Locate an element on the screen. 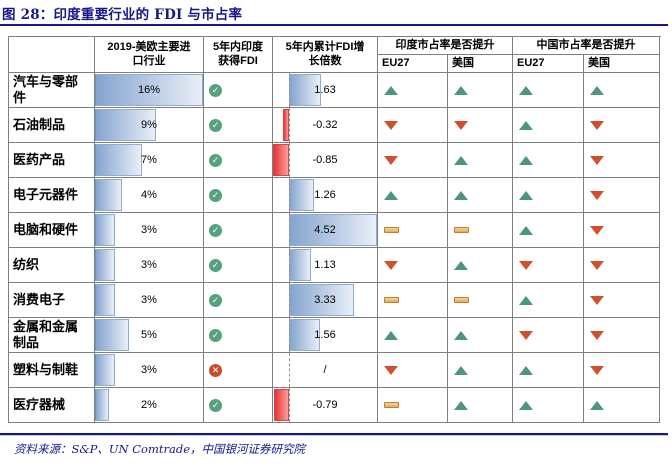 The width and height of the screenshot is (672, 468). industry-label: 电脑和硬件 is located at coordinates (52, 230).